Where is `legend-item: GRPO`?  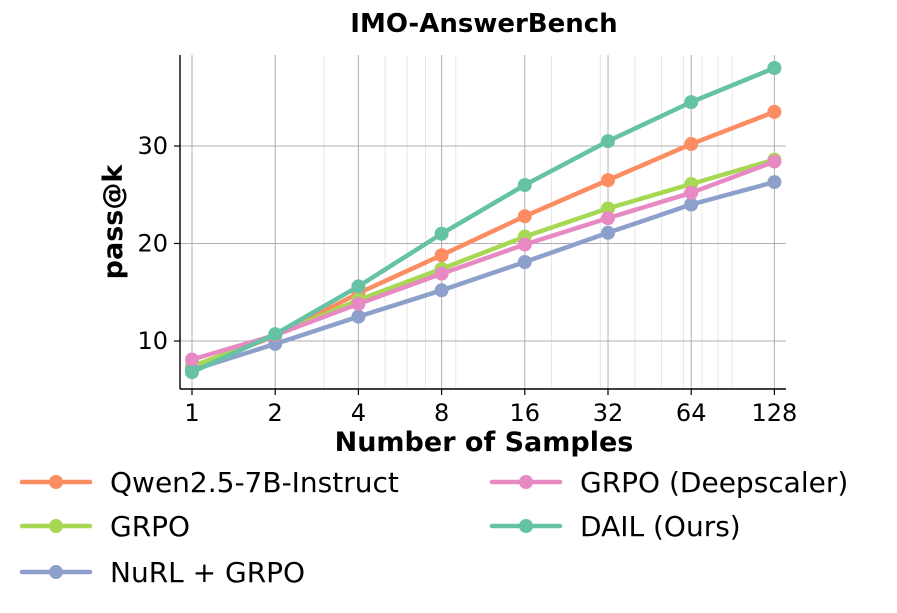 legend-item: GRPO is located at coordinates (104, 526).